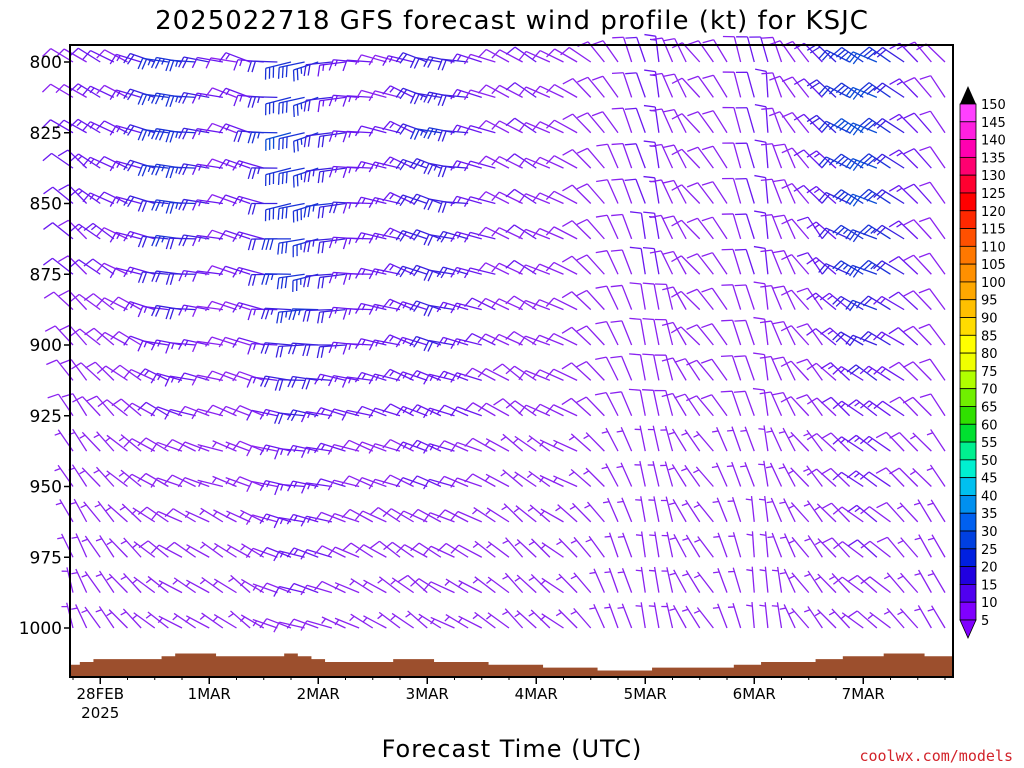  What do you see at coordinates (46, 63) in the screenshot?
I see `y-tick-label: 800` at bounding box center [46, 63].